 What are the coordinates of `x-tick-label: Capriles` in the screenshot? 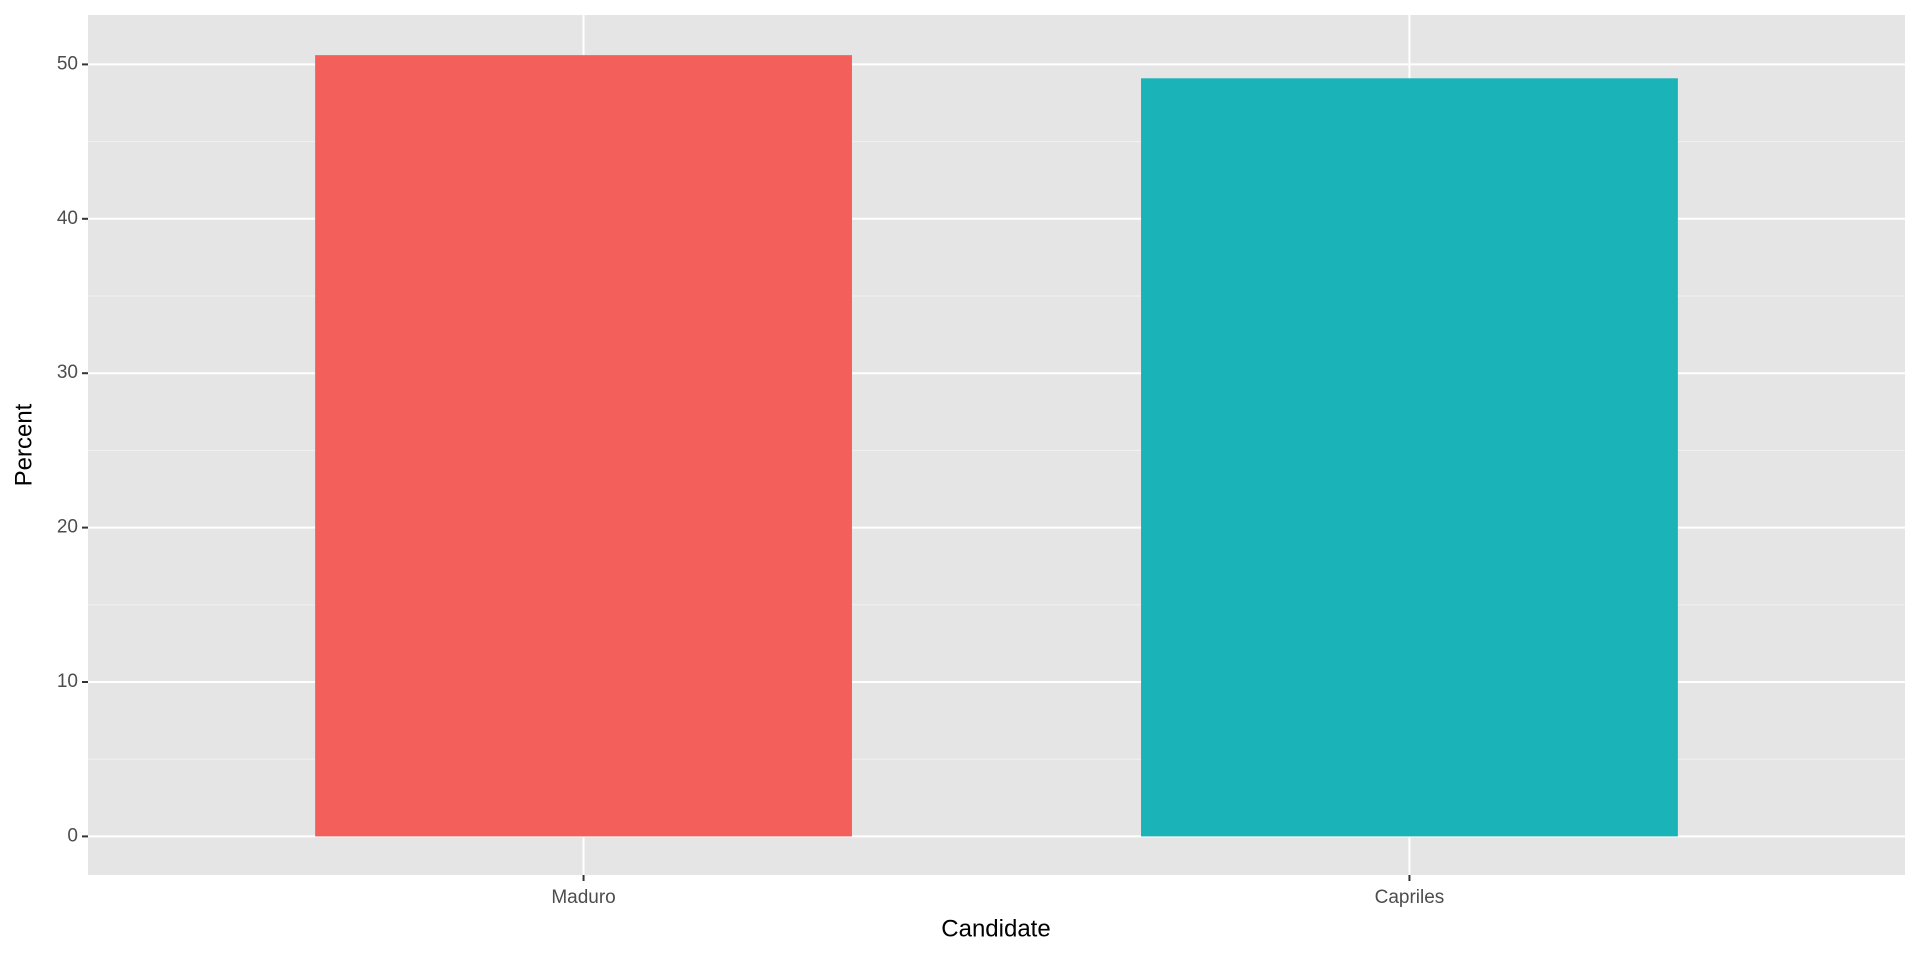 It's located at (1410, 897).